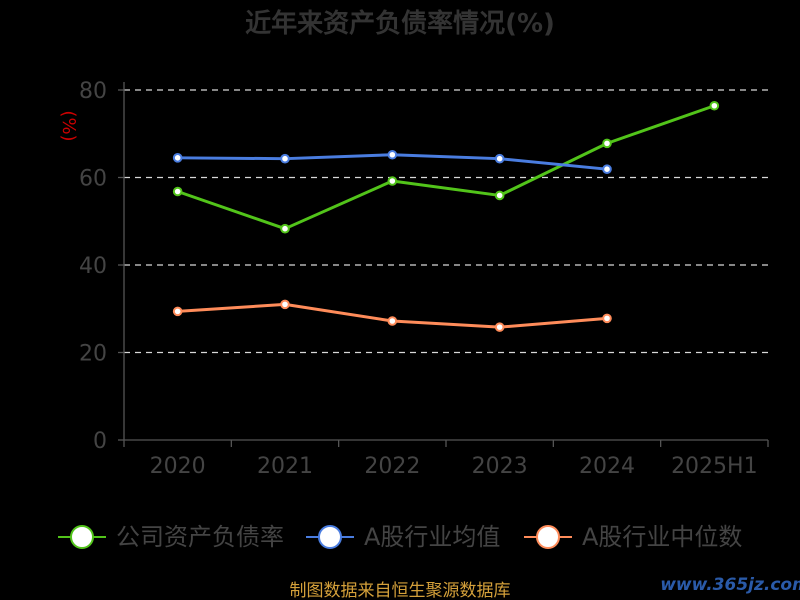 The width and height of the screenshot is (800, 600). I want to click on x-tick-label: 2025H1, so click(714, 466).